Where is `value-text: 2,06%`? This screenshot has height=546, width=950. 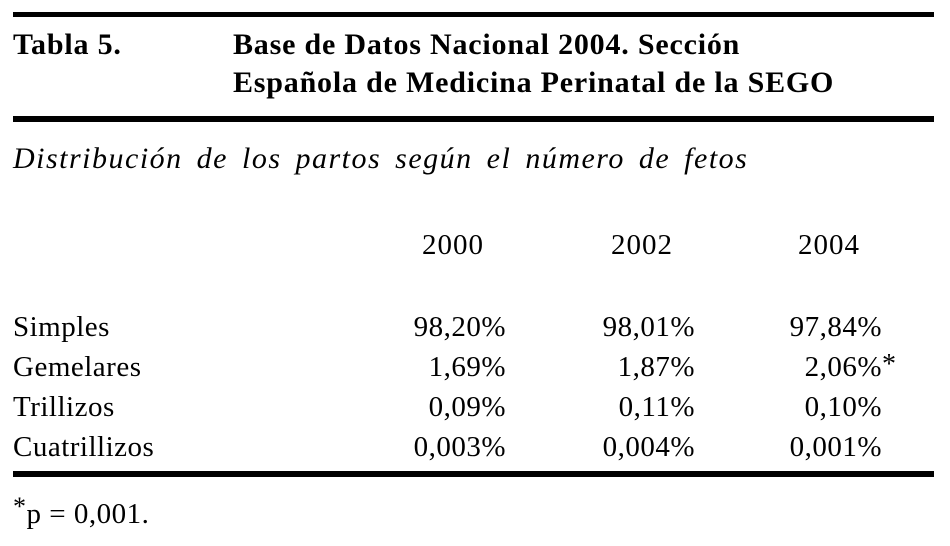
value-text: 2,06% is located at coordinates (843, 367).